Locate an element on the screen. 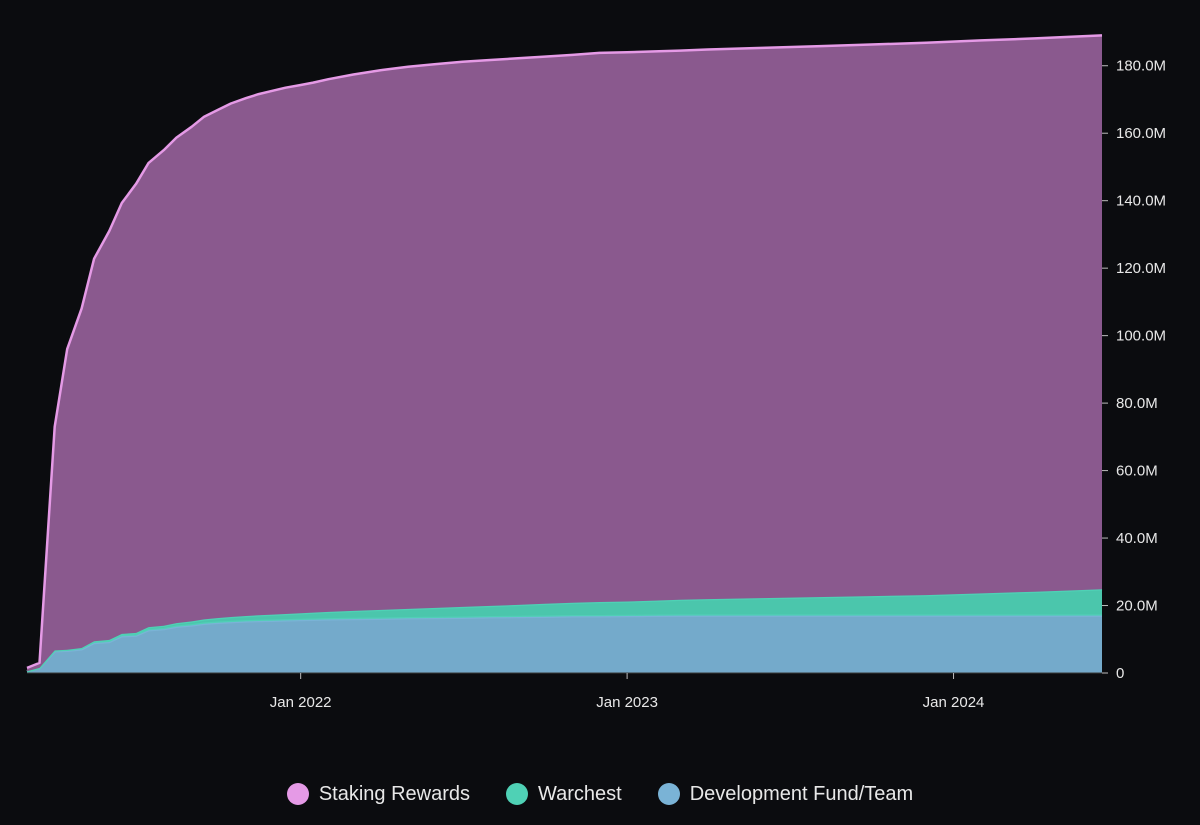  legend-item-warchest: Warchest is located at coordinates (564, 794).